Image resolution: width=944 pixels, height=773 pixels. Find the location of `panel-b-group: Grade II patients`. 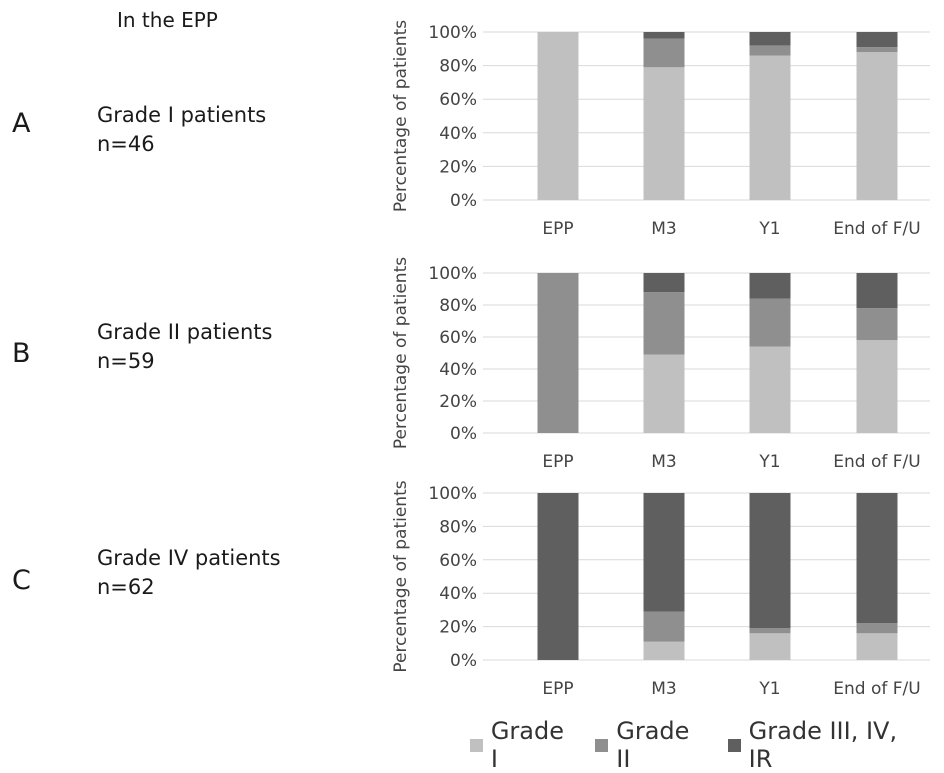

panel-b-group: Grade II patients is located at coordinates (185, 332).